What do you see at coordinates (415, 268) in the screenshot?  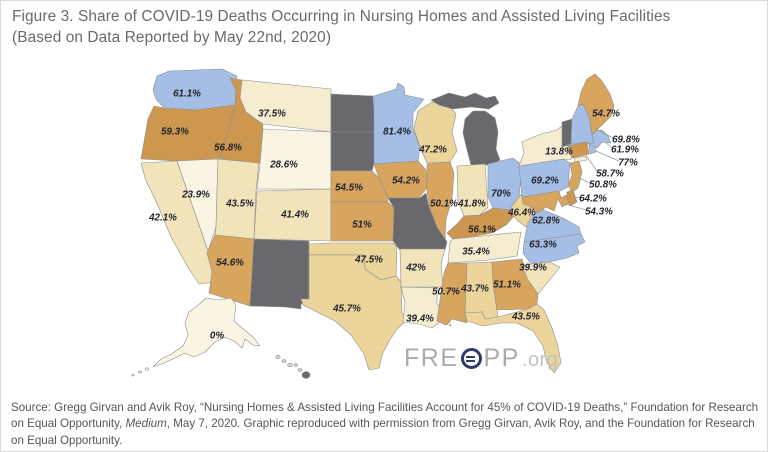 I see `value-label-AR: 42%` at bounding box center [415, 268].